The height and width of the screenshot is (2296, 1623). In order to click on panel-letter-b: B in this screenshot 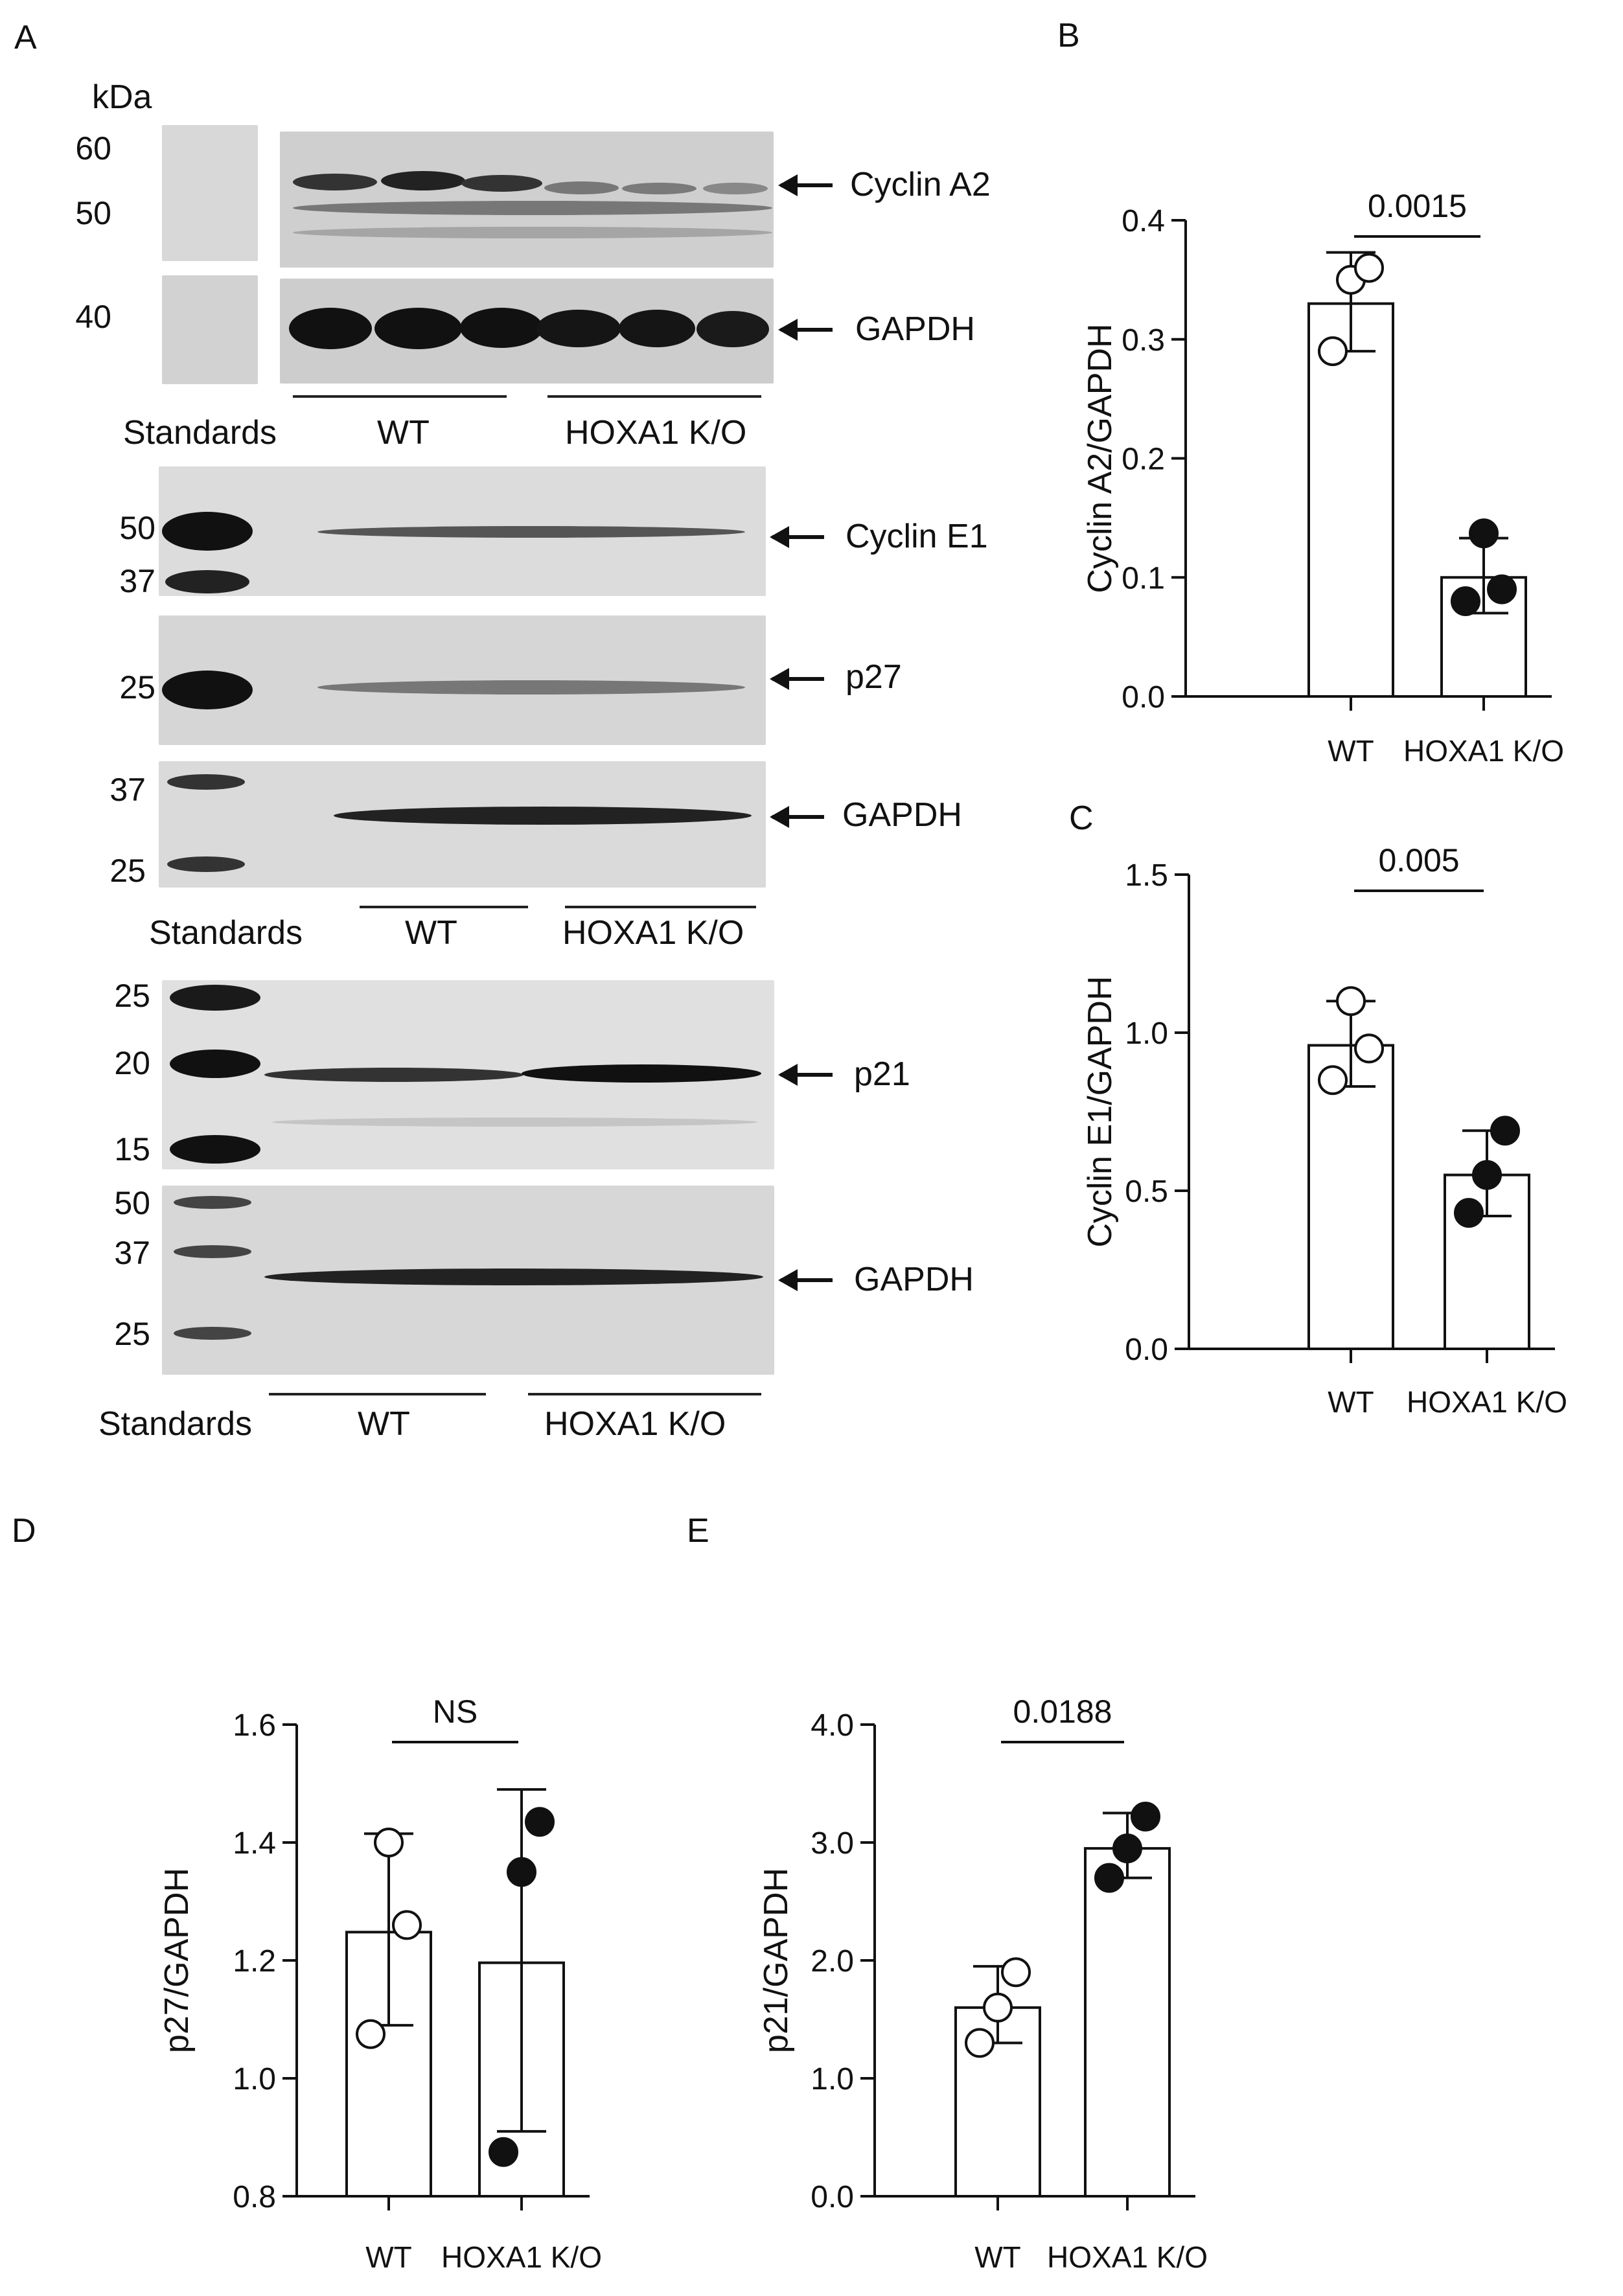, I will do `click(1068, 35)`.